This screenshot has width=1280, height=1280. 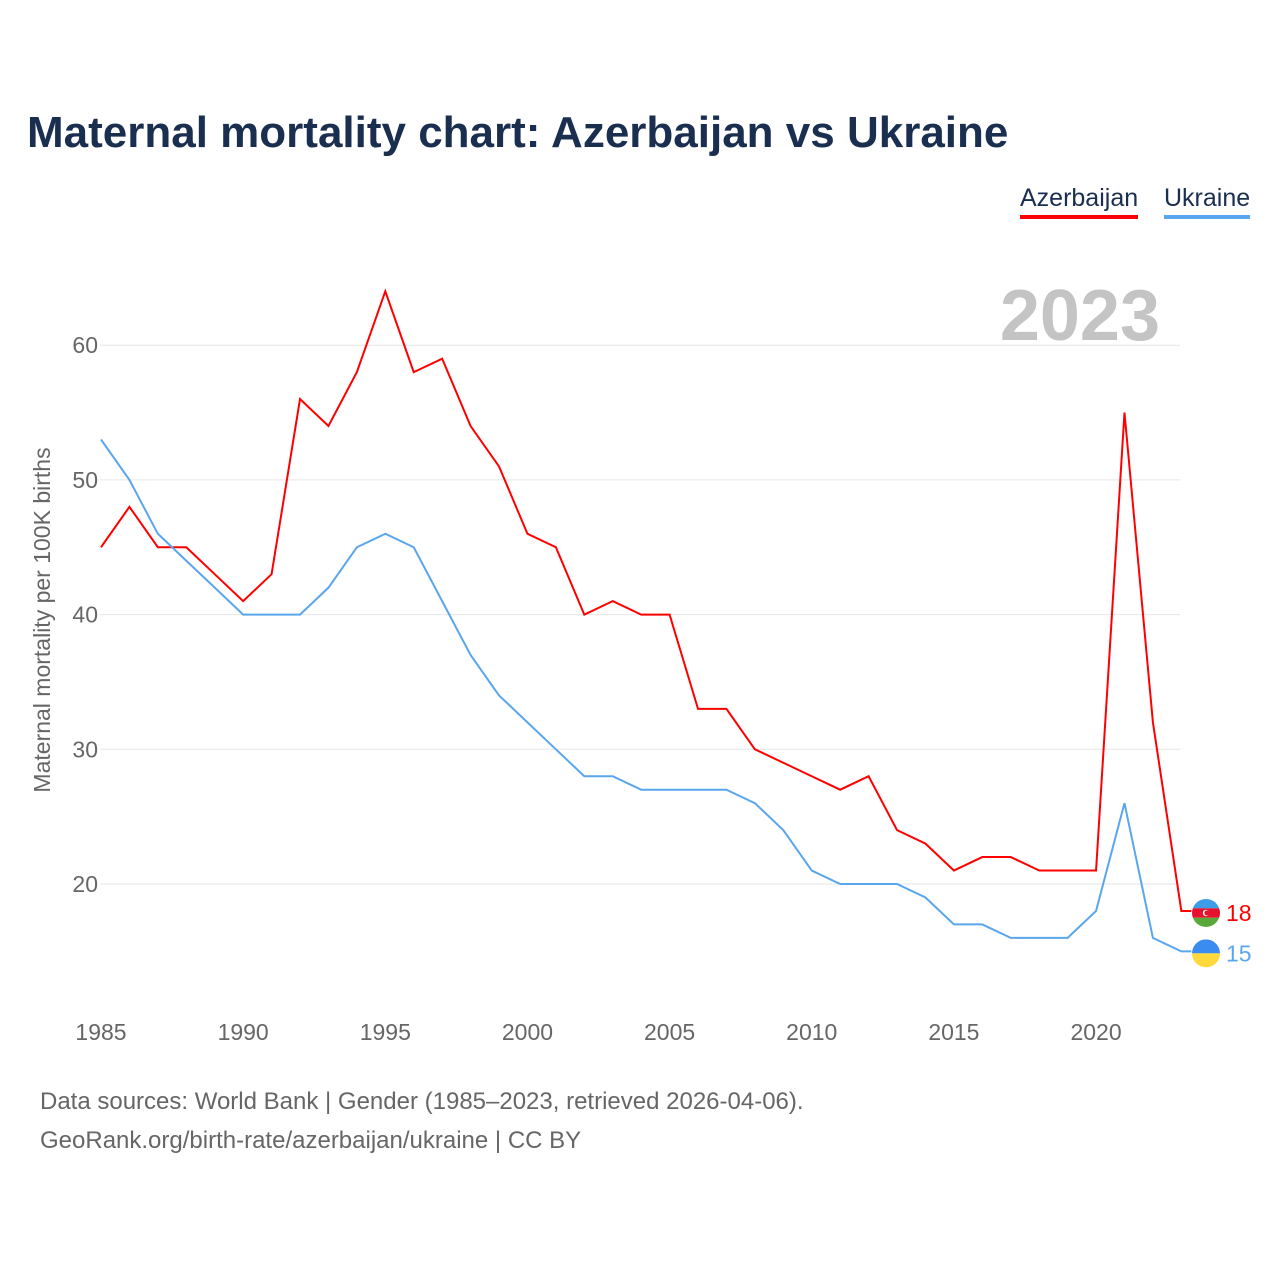 I want to click on end-value-label: 18, so click(x=1239, y=913).